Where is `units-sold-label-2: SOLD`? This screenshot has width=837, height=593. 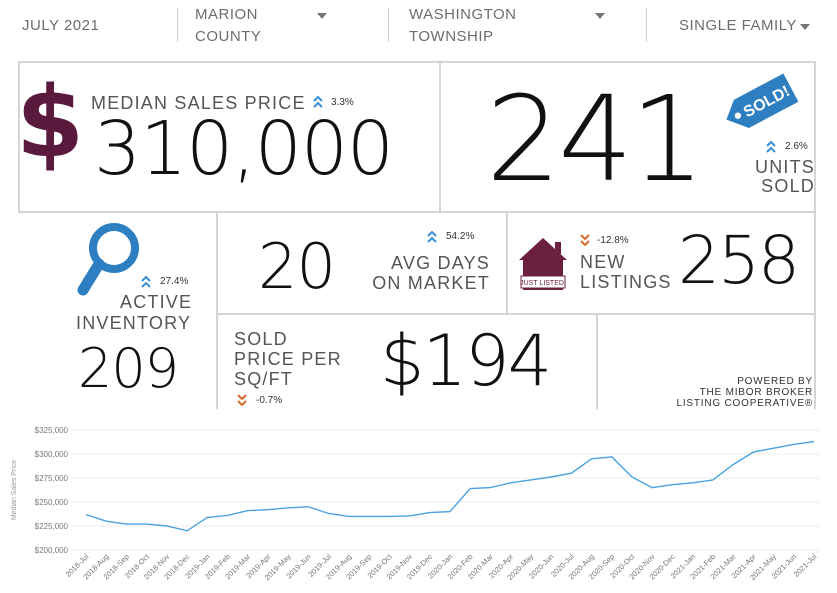 units-sold-label-2: SOLD is located at coordinates (788, 186).